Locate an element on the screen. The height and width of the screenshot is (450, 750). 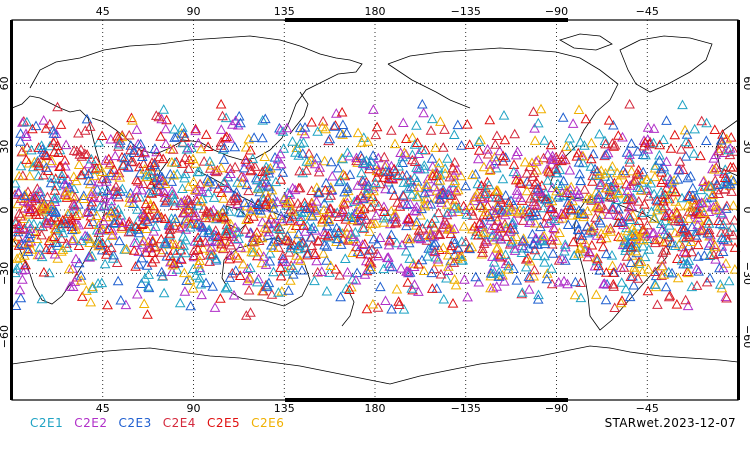
legend-item: C2E2 is located at coordinates (91, 423).